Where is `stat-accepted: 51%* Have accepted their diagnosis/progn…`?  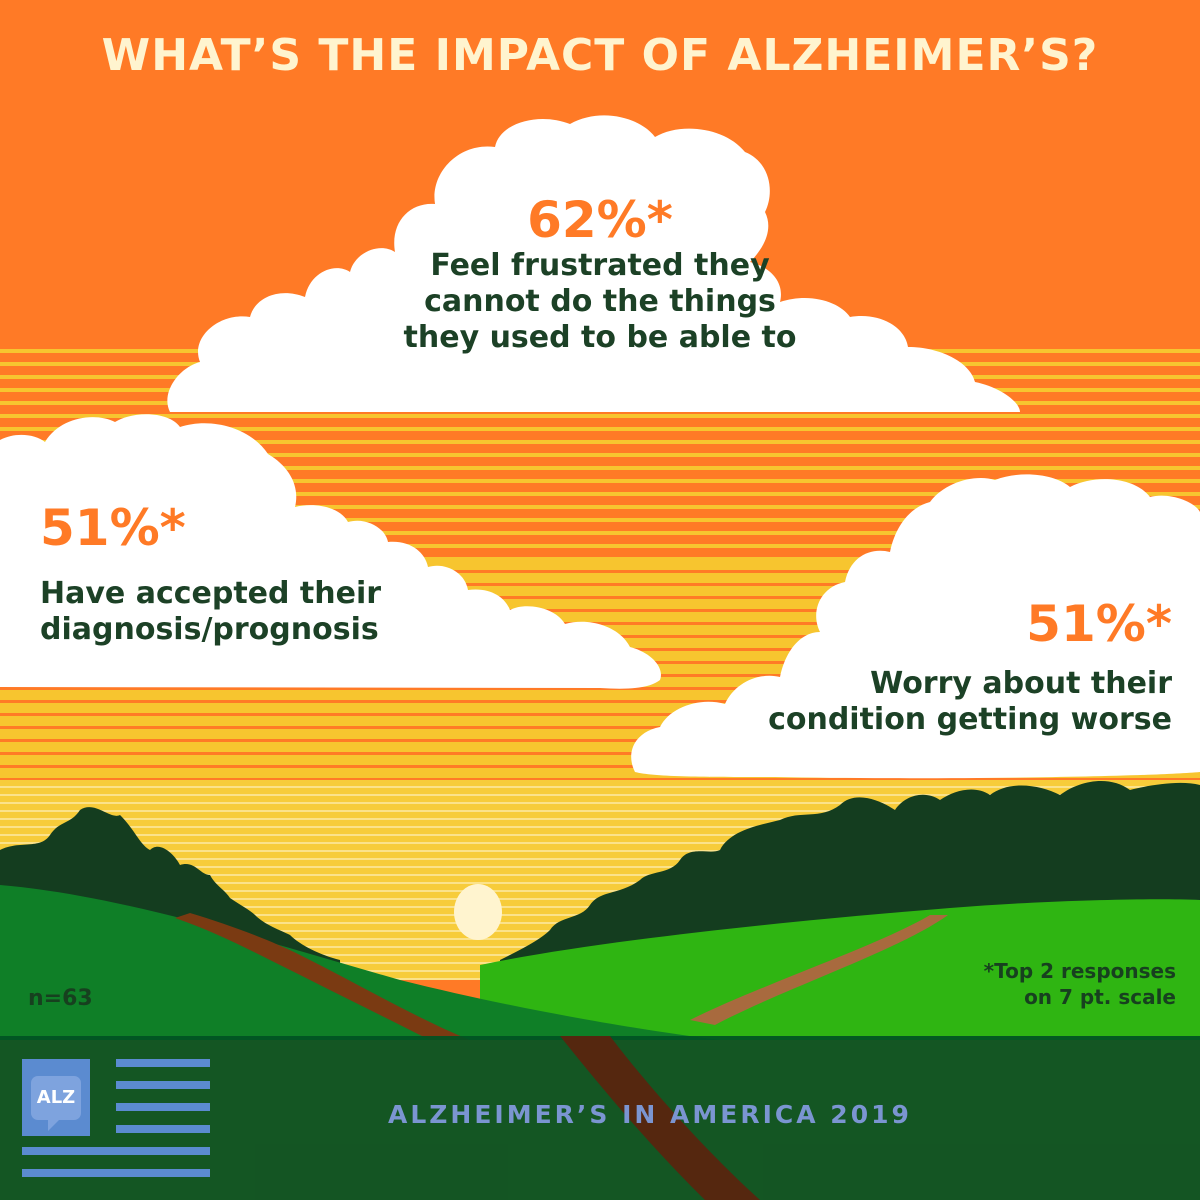
stat-accepted: 51%* Have accepted their diagnosis/progn… is located at coordinates (290, 574).